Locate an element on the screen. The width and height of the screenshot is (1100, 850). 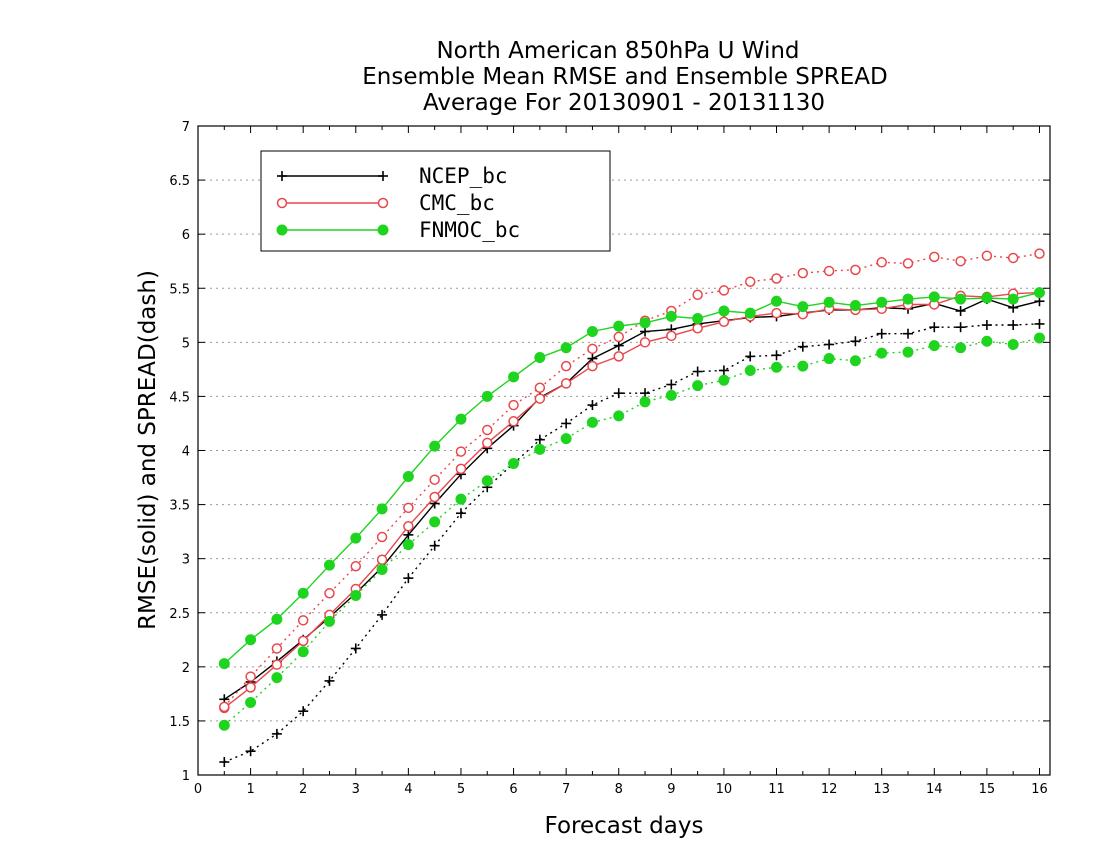
x-tick-label-5: 5 is located at coordinates (461, 789).